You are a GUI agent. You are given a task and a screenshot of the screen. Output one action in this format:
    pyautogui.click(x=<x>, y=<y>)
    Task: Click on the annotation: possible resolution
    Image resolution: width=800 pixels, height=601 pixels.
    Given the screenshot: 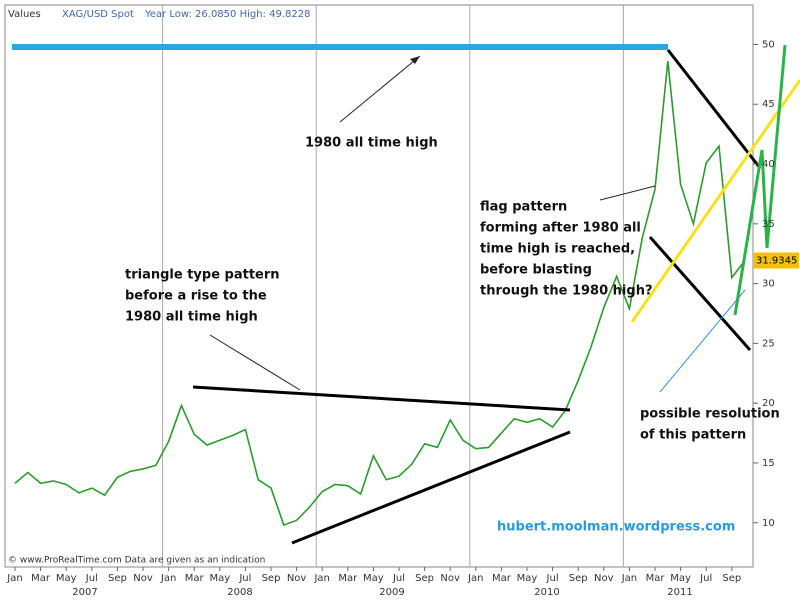 What is the action you would take?
    pyautogui.click(x=710, y=414)
    